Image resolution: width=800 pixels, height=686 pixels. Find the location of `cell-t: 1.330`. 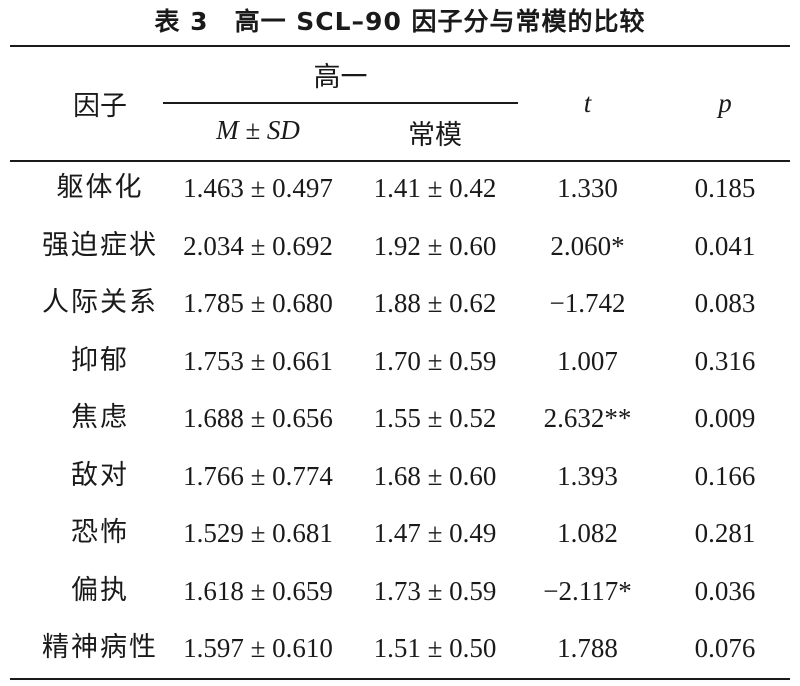

cell-t: 1.330 is located at coordinates (587, 188).